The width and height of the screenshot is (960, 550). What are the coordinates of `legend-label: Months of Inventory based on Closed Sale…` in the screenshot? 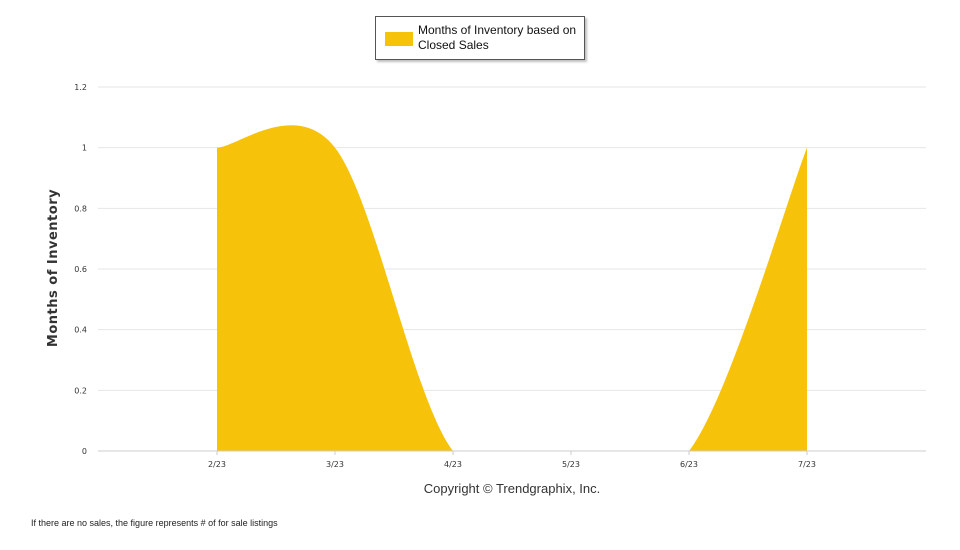 It's located at (497, 37).